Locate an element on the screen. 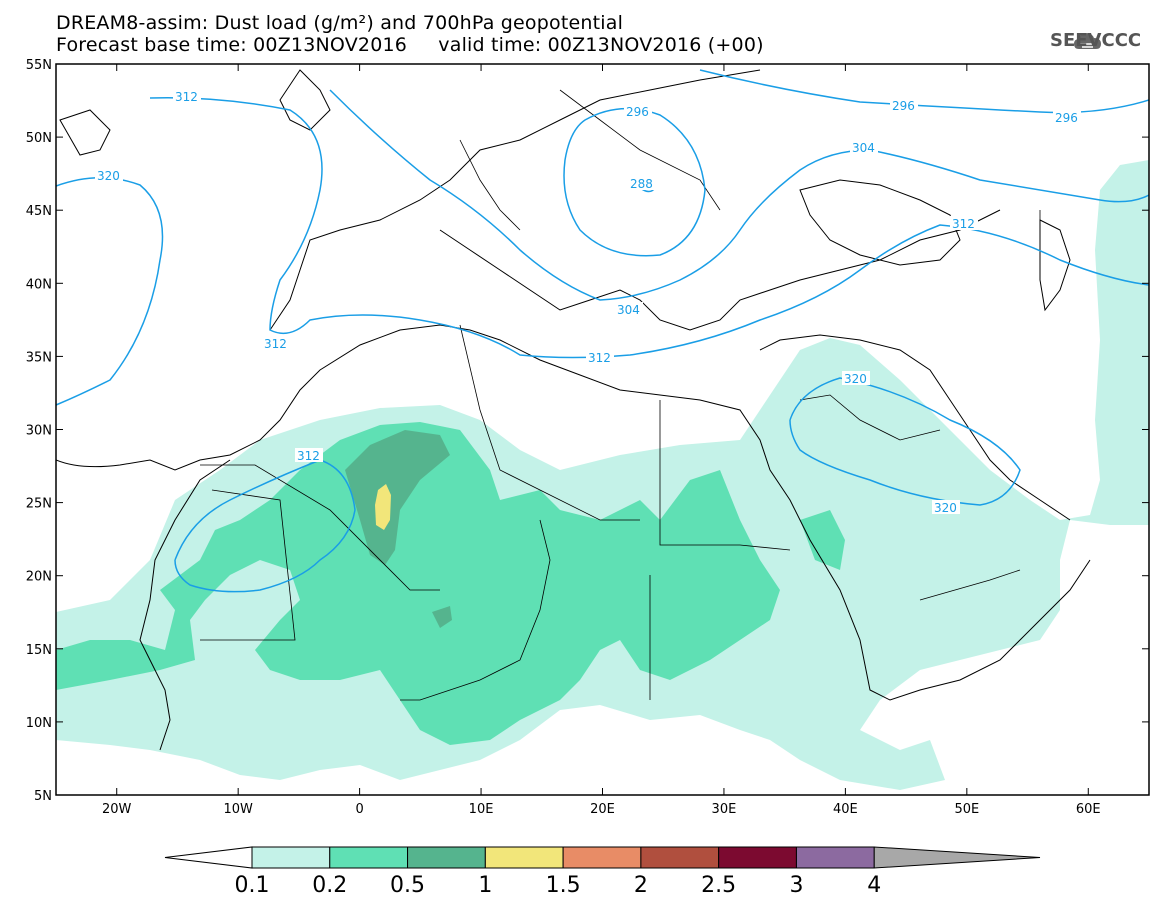 The image size is (1165, 907). lon-tick-label: 20W is located at coordinates (117, 809).